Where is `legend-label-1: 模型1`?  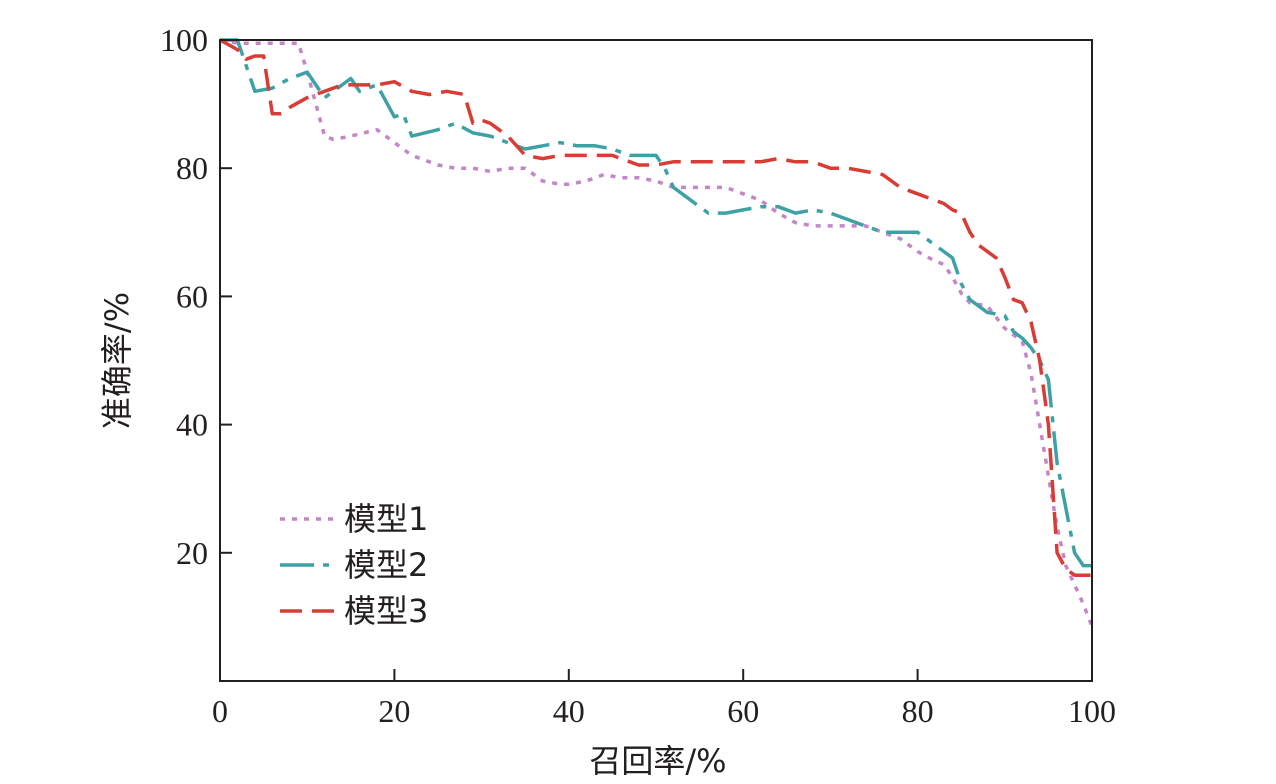 legend-label-1: 模型1 is located at coordinates (386, 519).